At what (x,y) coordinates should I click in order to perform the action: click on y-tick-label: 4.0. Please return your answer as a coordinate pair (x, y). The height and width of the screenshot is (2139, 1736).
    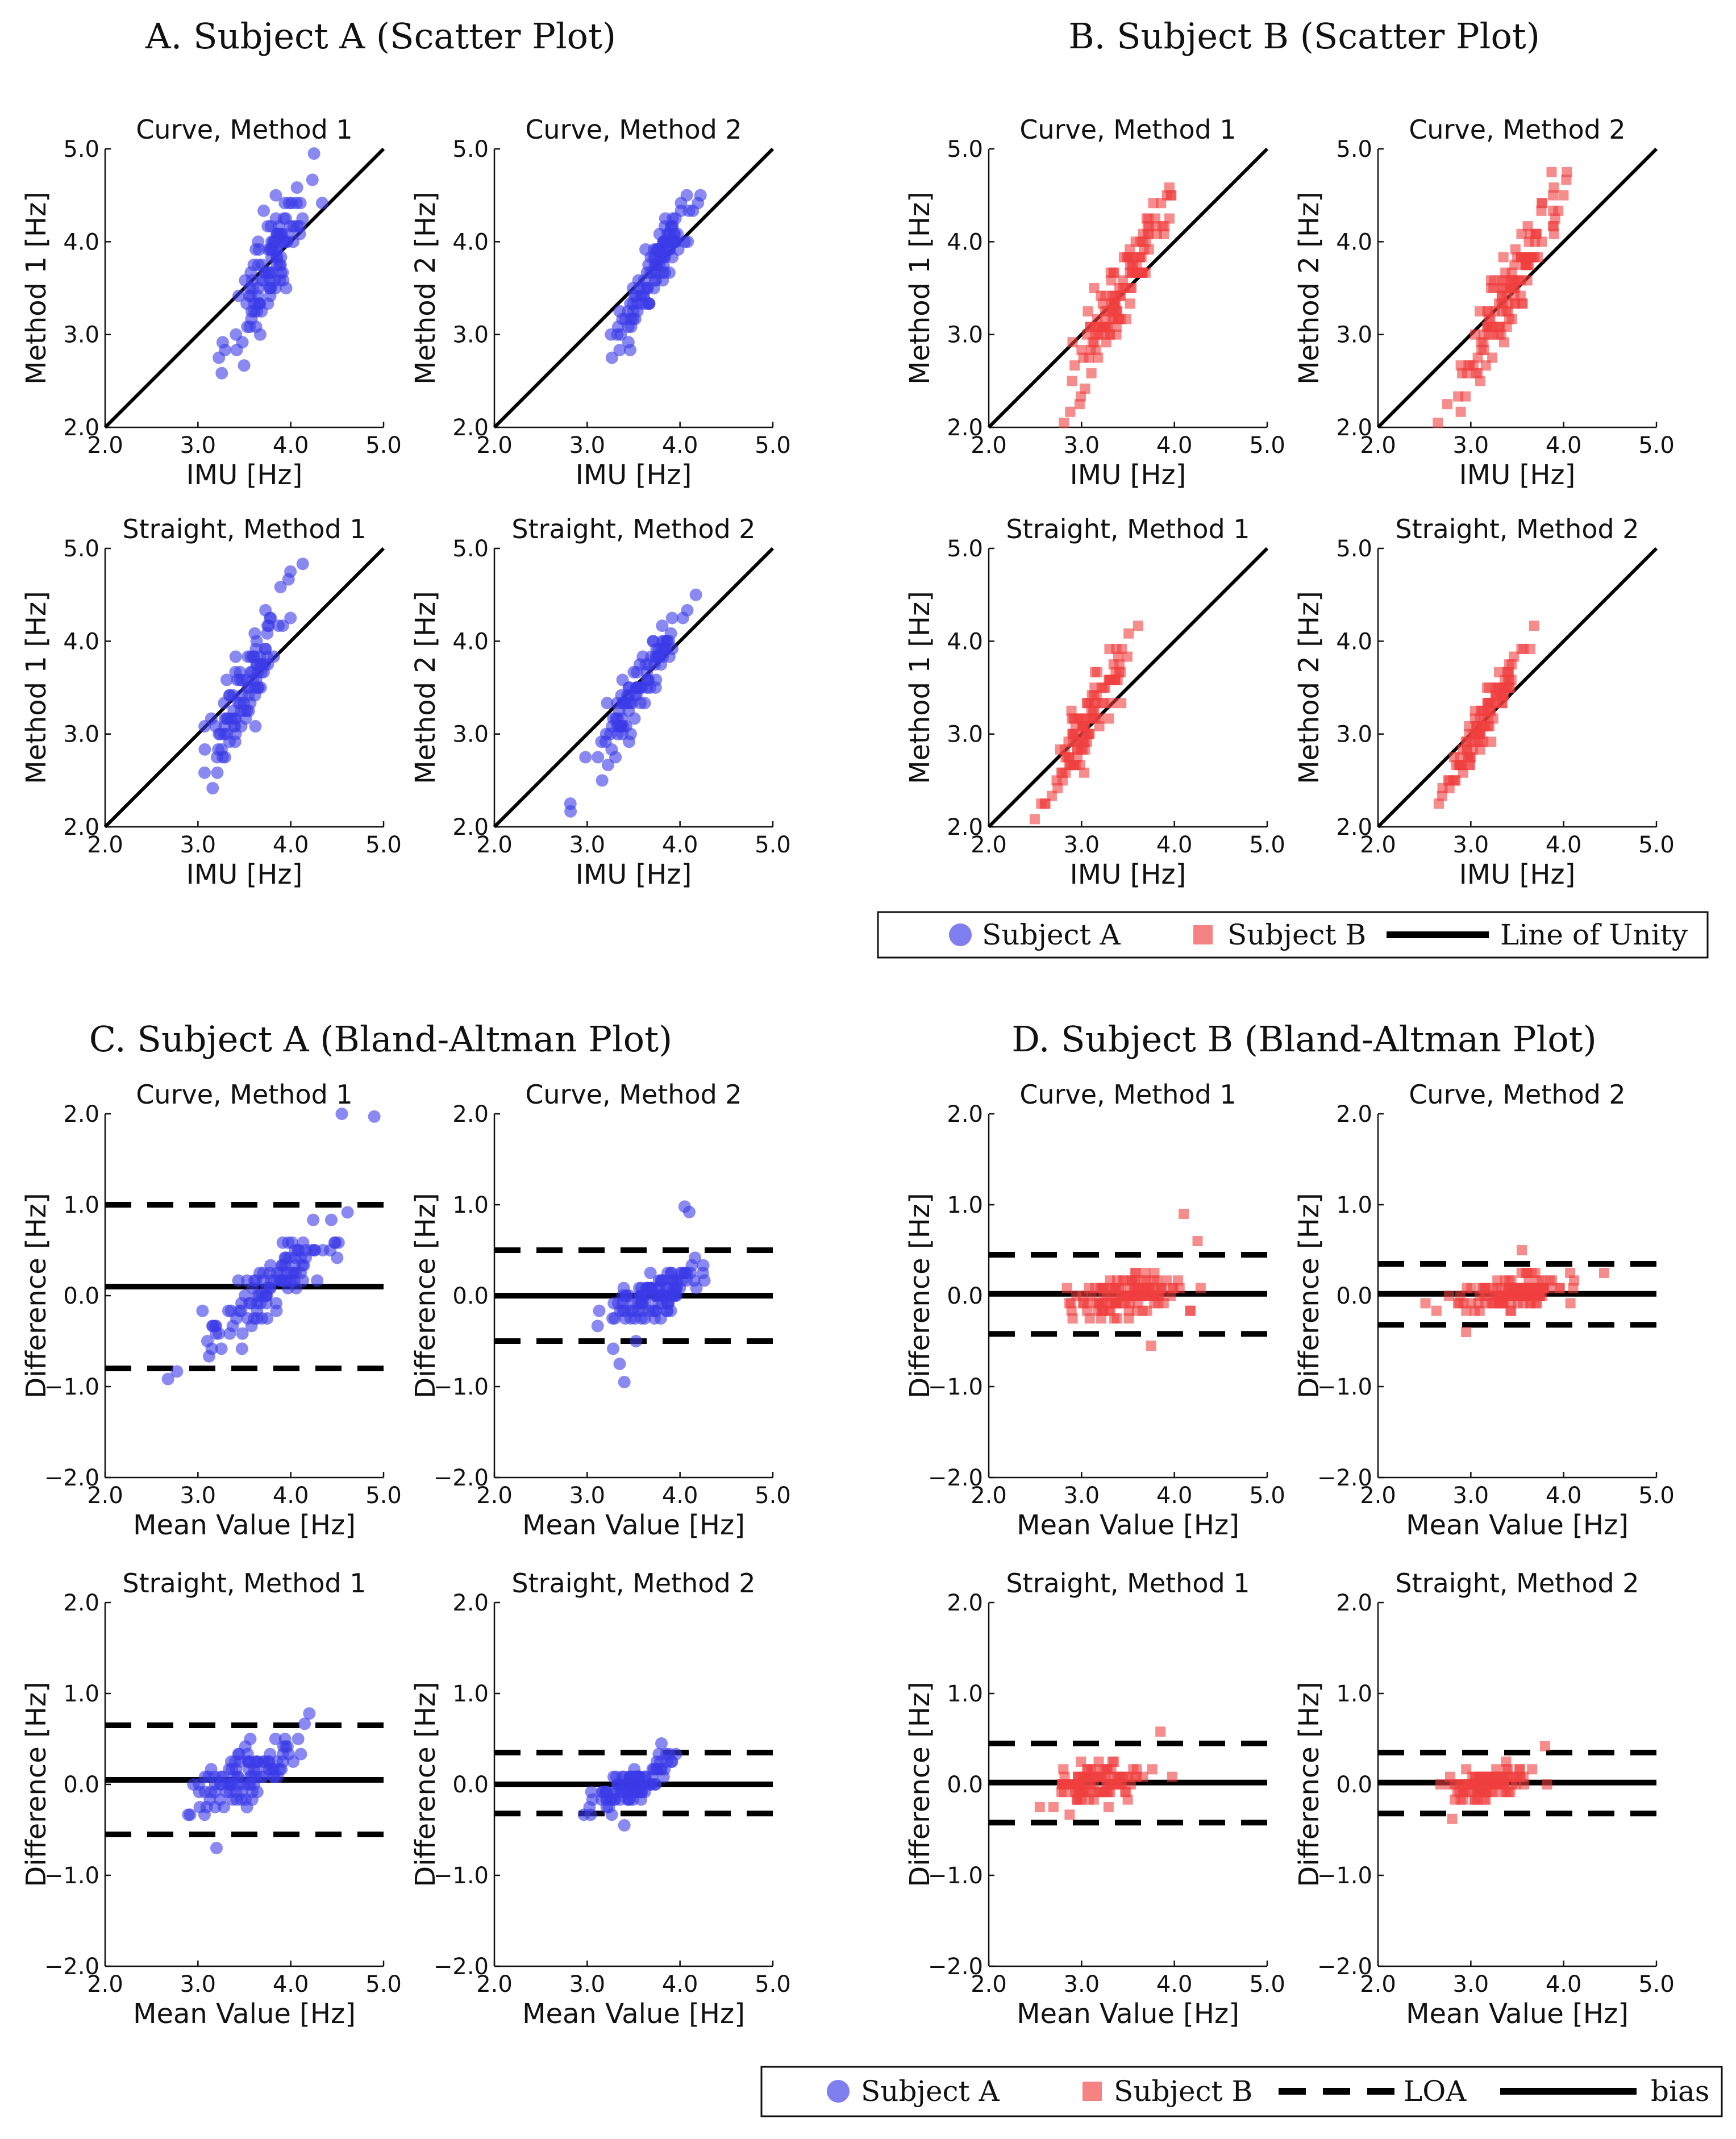
    Looking at the image, I should click on (965, 642).